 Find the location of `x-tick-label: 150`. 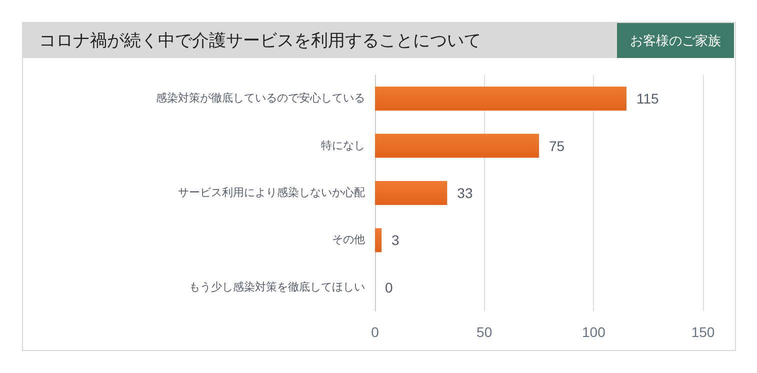

x-tick-label: 150 is located at coordinates (703, 332).